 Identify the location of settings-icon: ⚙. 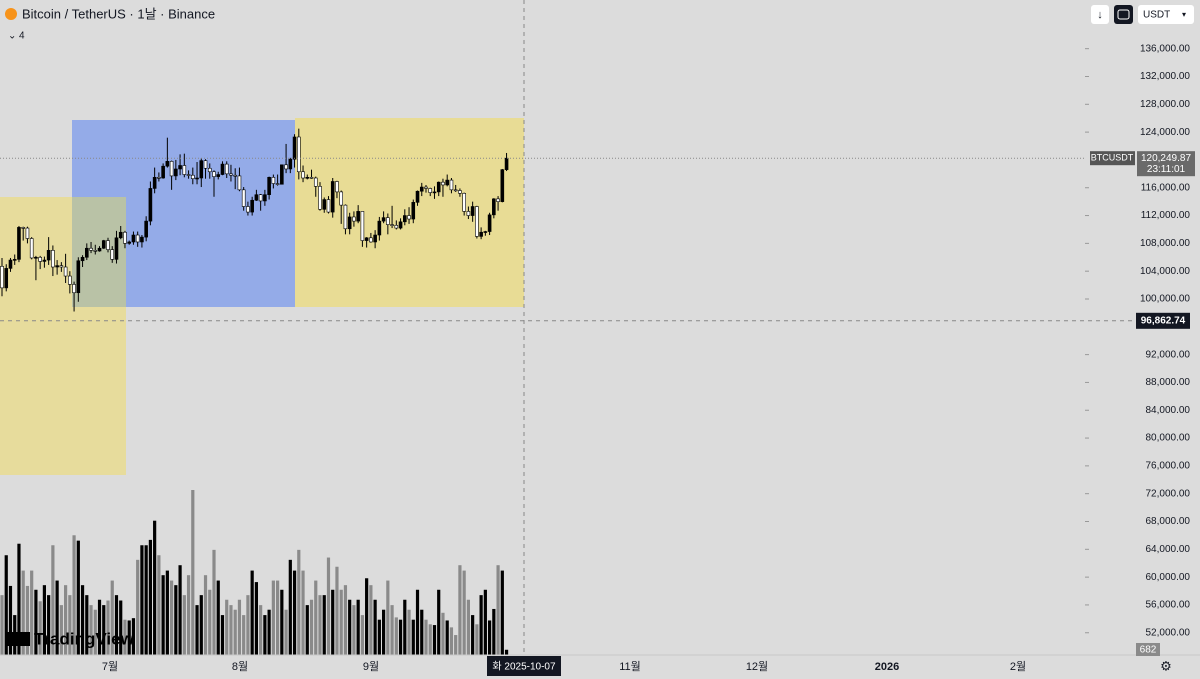
(1166, 665).